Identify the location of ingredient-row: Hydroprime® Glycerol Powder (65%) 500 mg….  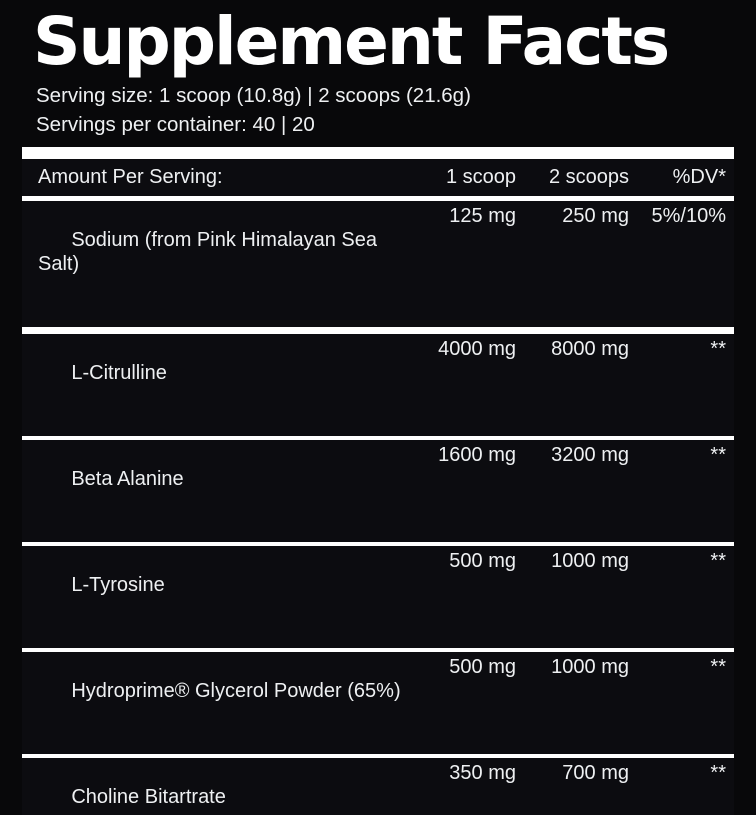
(378, 703).